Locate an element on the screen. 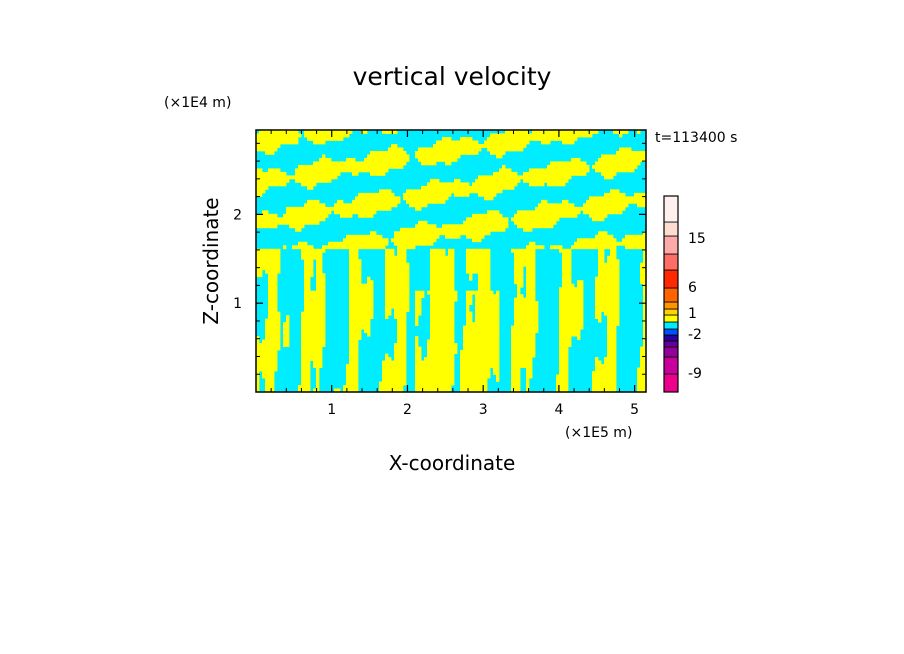  y-tick-label: 1 is located at coordinates (237, 304).